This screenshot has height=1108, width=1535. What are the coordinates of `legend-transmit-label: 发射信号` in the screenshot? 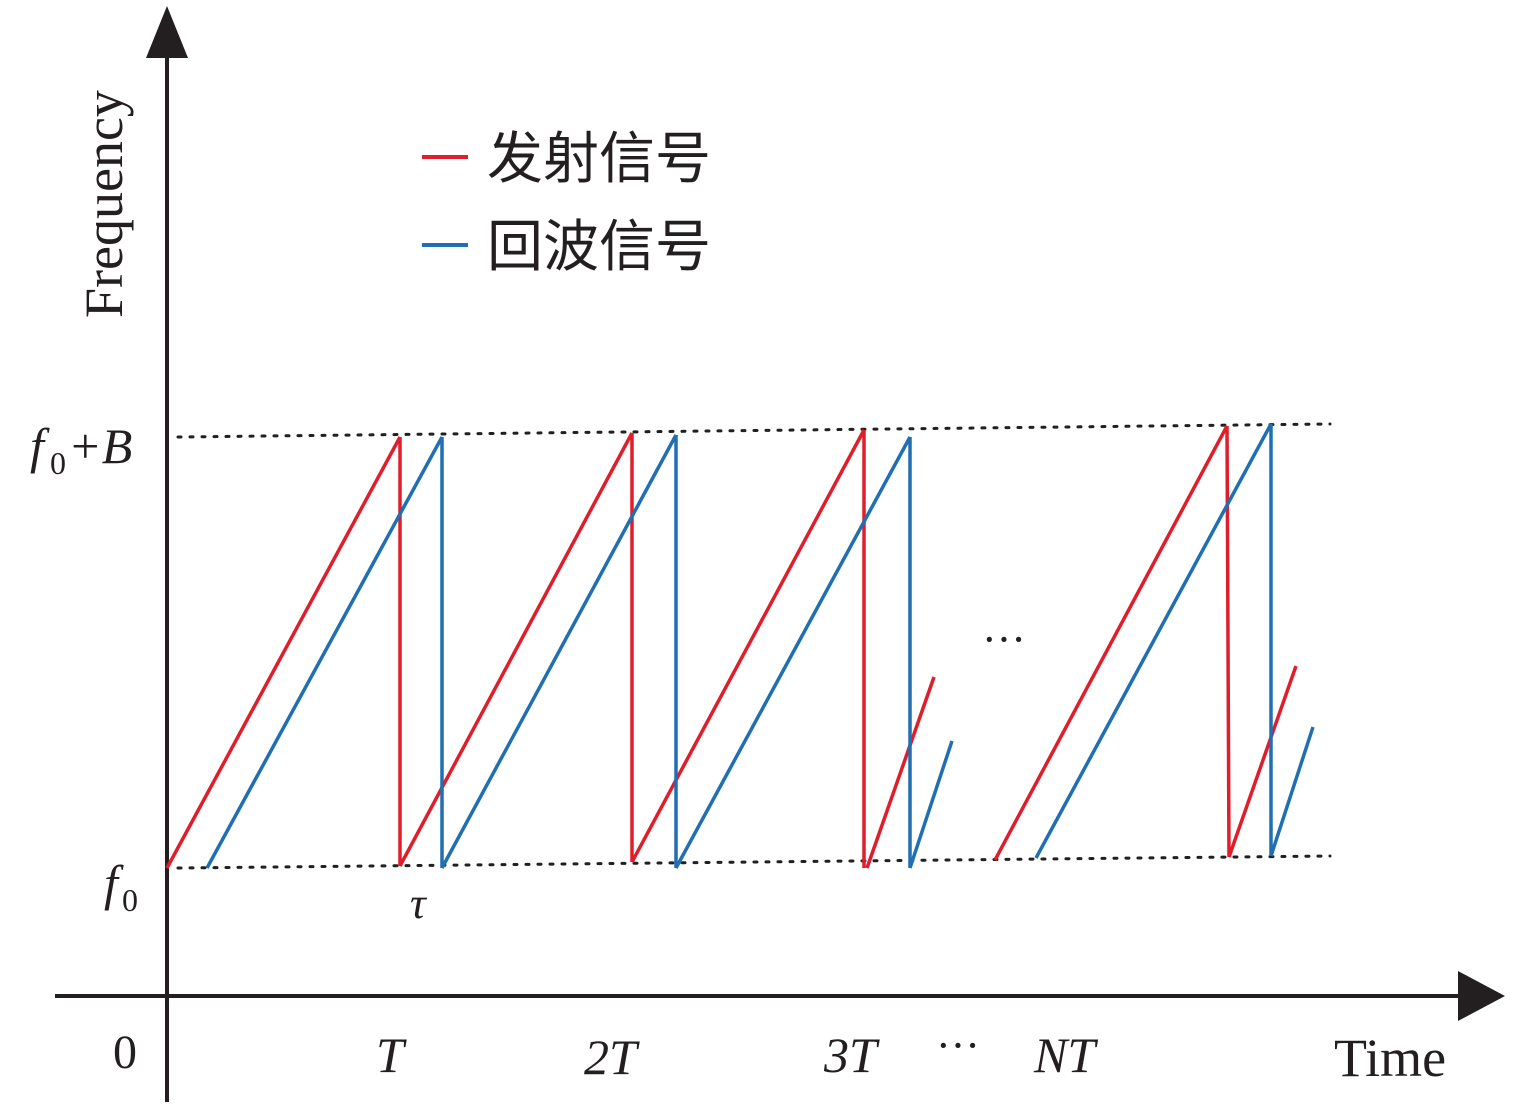 It's located at (599, 159).